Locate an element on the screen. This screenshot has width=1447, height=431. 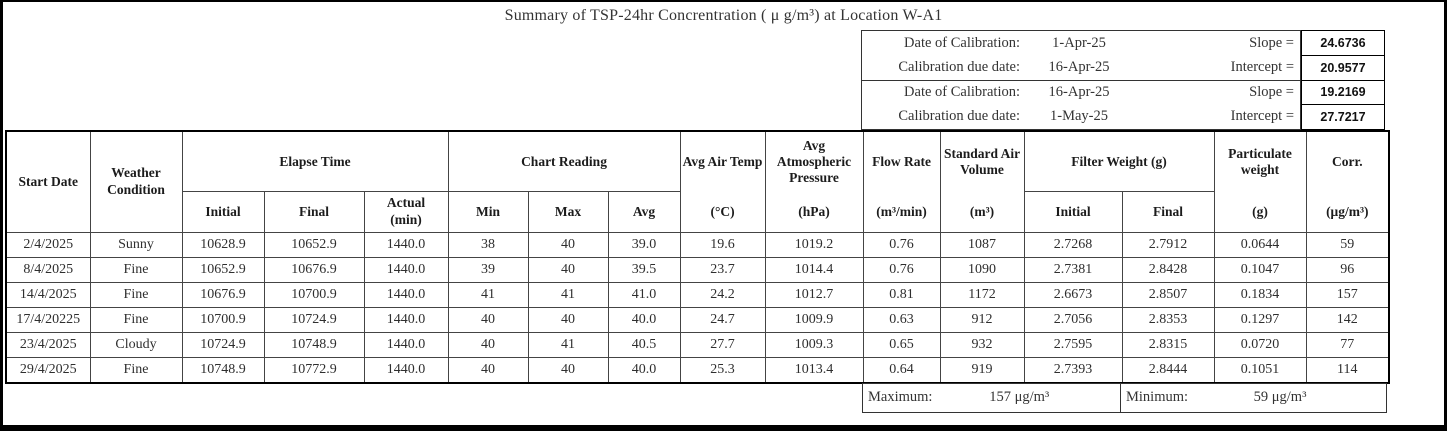
table-cell: 932 is located at coordinates (982, 345).